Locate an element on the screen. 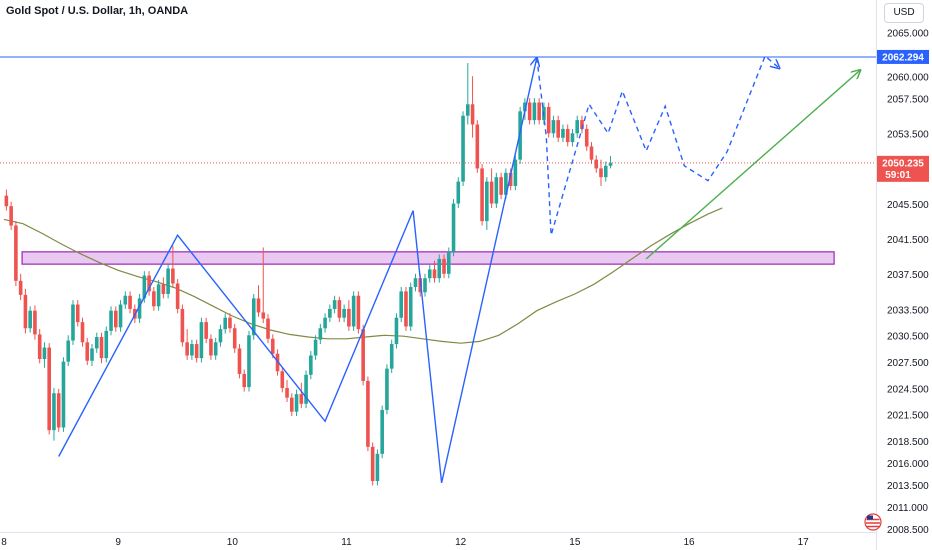  y-tick-label: 2021.500 is located at coordinates (908, 416).